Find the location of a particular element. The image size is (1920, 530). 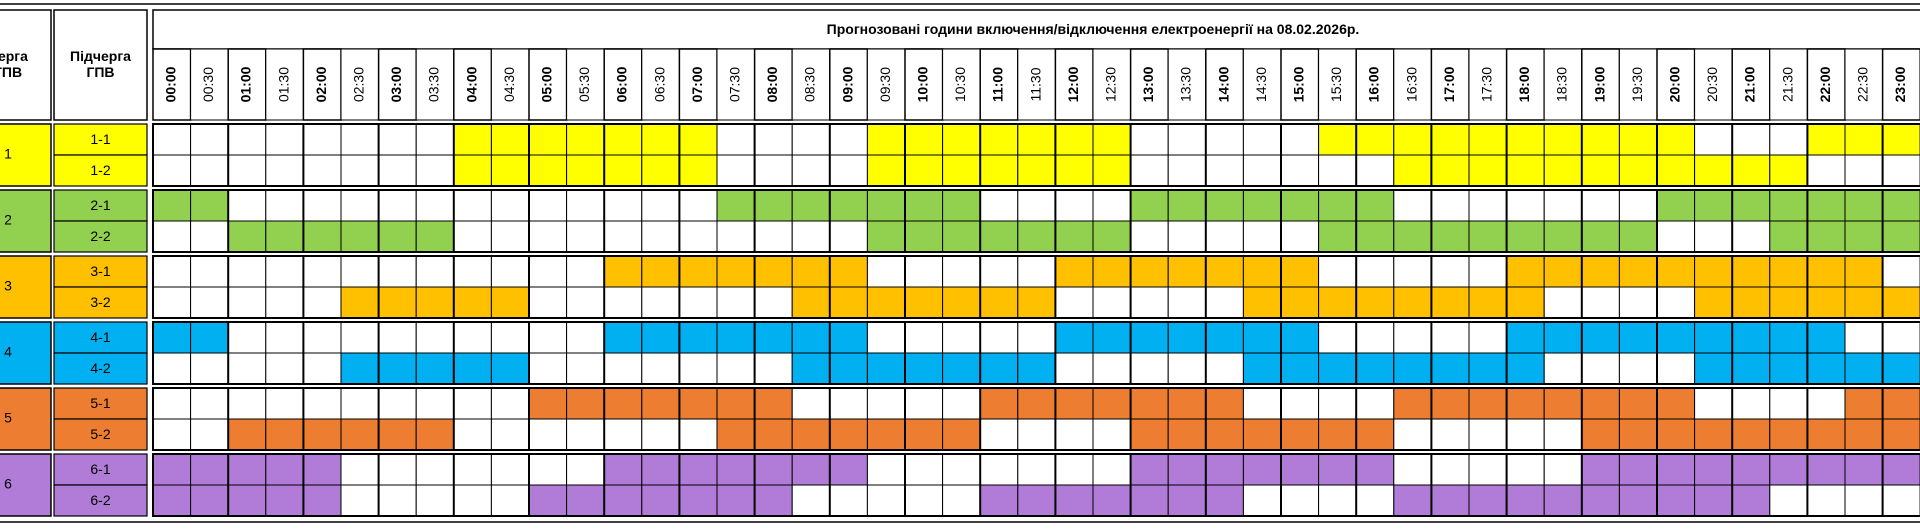

subgroup-label: 2-1 is located at coordinates (100, 205).